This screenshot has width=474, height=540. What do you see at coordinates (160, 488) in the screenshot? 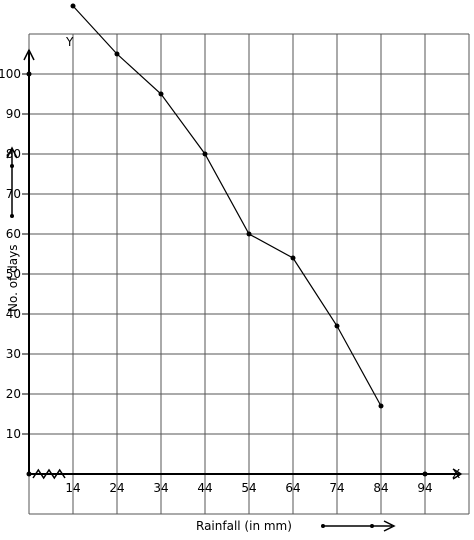
I see `x-tick-label: 34` at bounding box center [160, 488].